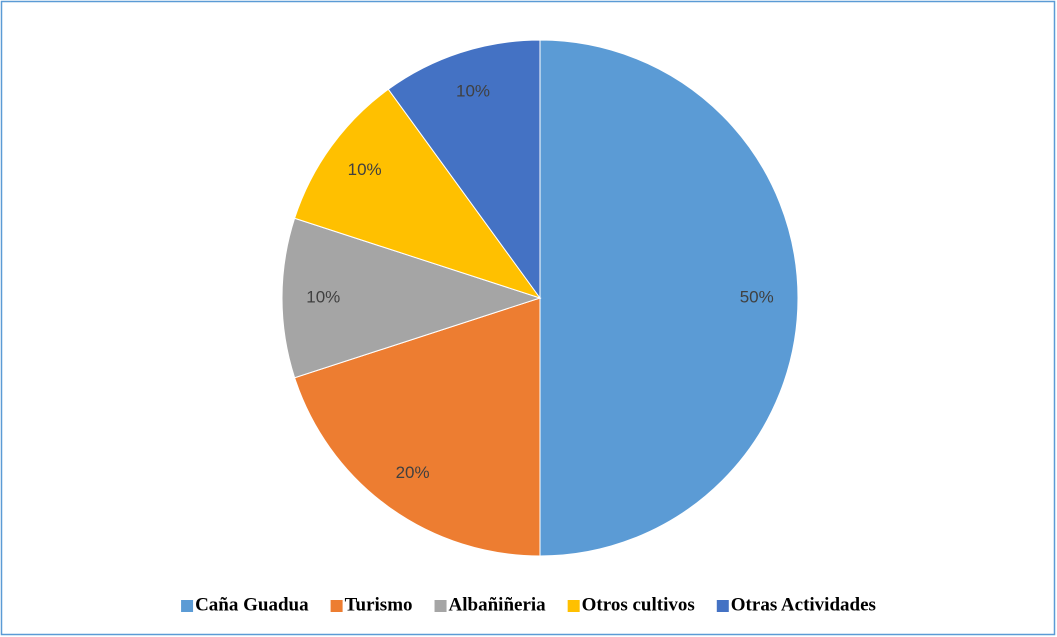 The height and width of the screenshot is (637, 1057). I want to click on legend-label: Otras Actividades, so click(803, 604).